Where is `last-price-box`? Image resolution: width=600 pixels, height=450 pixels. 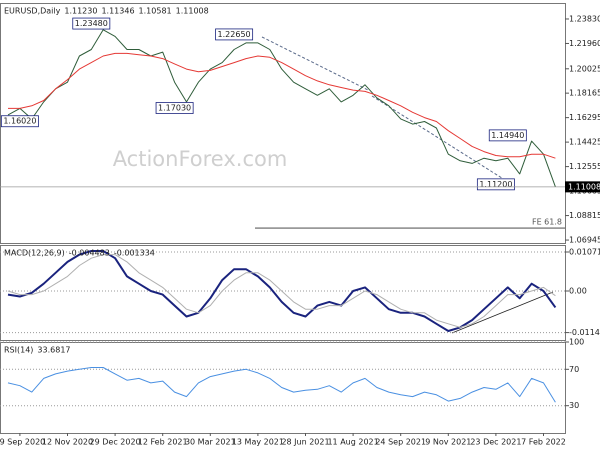
last-price-box is located at coordinates (582, 187).